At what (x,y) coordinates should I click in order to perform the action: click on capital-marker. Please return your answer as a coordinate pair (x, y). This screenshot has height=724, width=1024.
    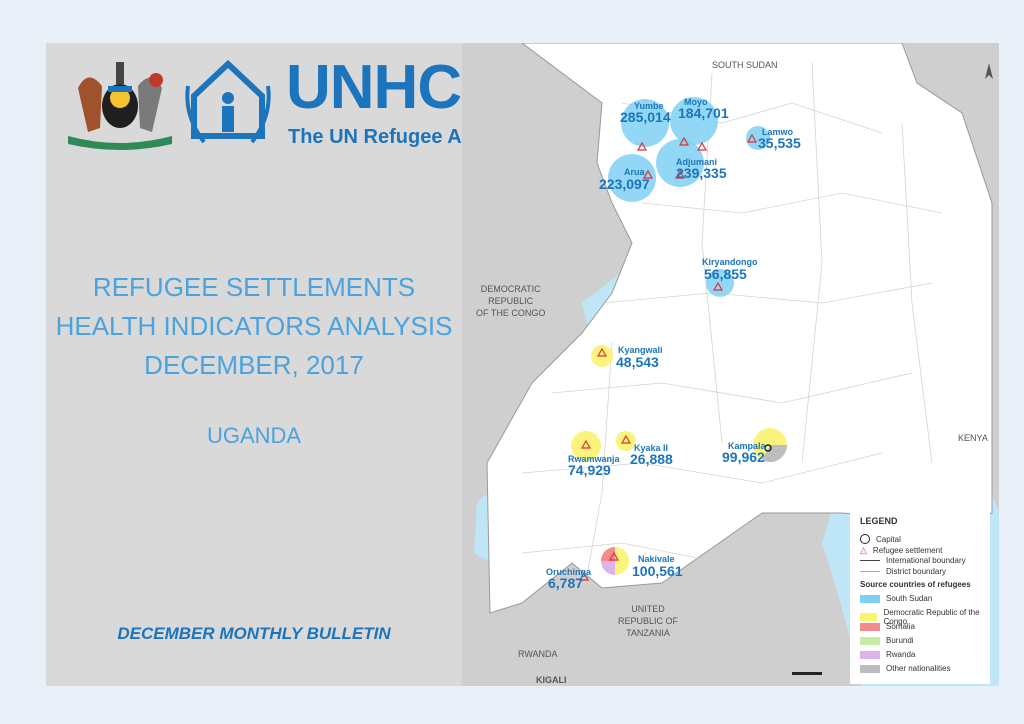
    Looking at the image, I should click on (768, 448).